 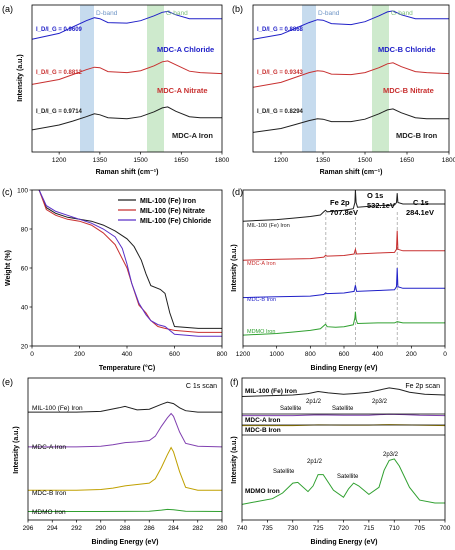 I want to click on panel-e-xticks: 296 294 292 290 288 286 284 282 280, so click(x=125, y=526).